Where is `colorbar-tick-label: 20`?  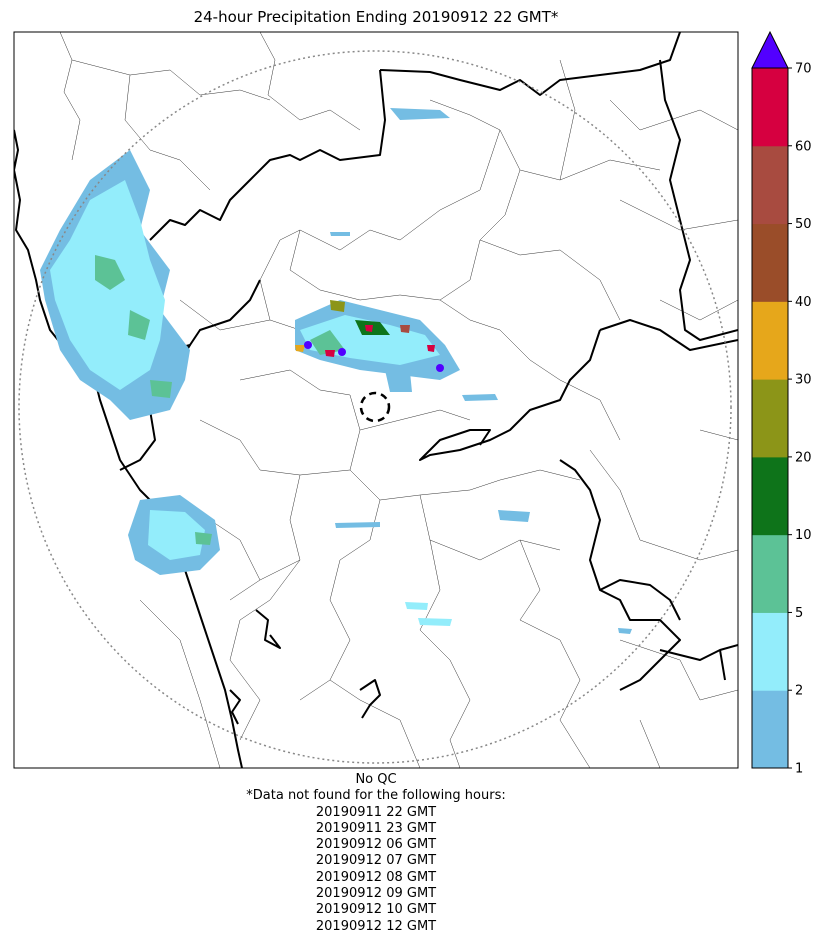
colorbar-tick-label: 20 is located at coordinates (803, 457).